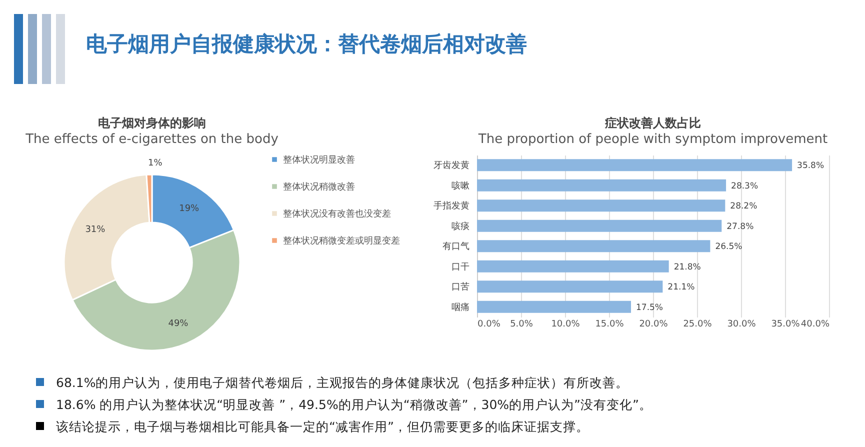  What do you see at coordinates (452, 206) in the screenshot?
I see `y-tick-label: 手指发黄` at bounding box center [452, 206].